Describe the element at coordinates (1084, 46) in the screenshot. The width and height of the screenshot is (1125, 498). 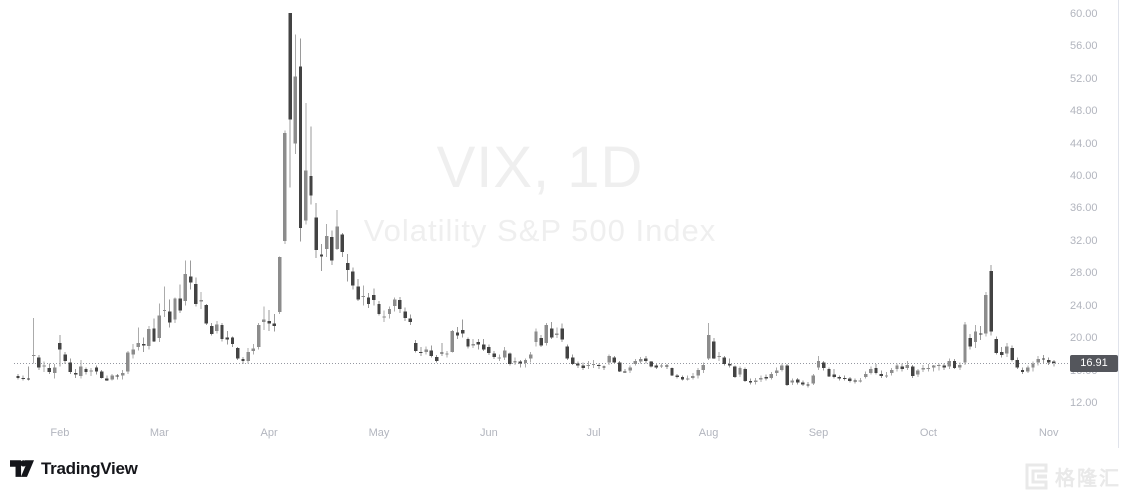
I see `price-scale-label: 56.00` at that location.